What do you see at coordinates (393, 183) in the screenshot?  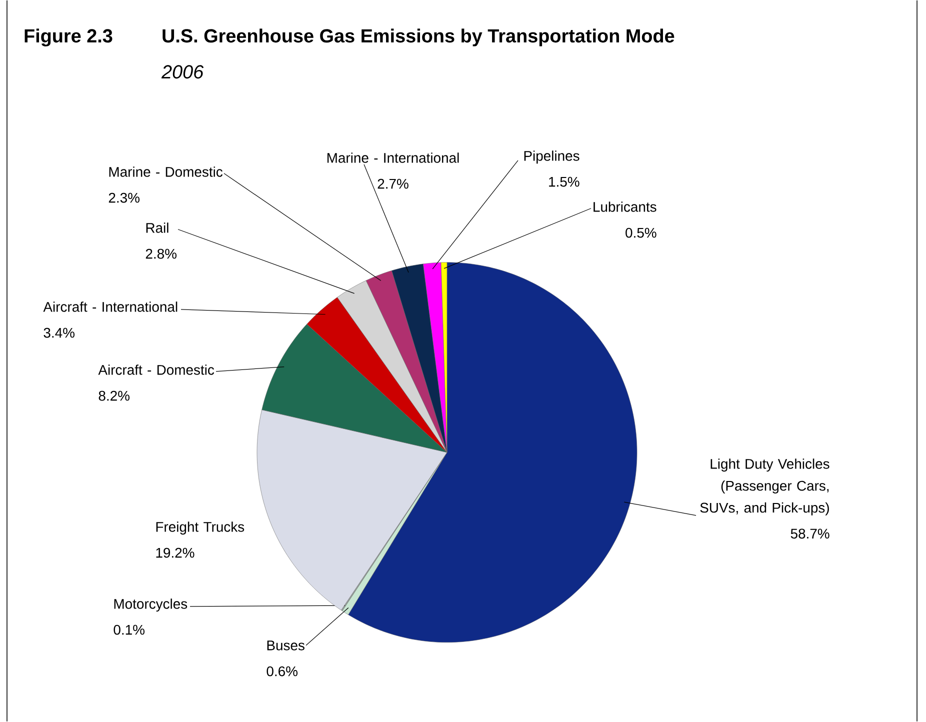 I see `data-label: 2.7%` at bounding box center [393, 183].